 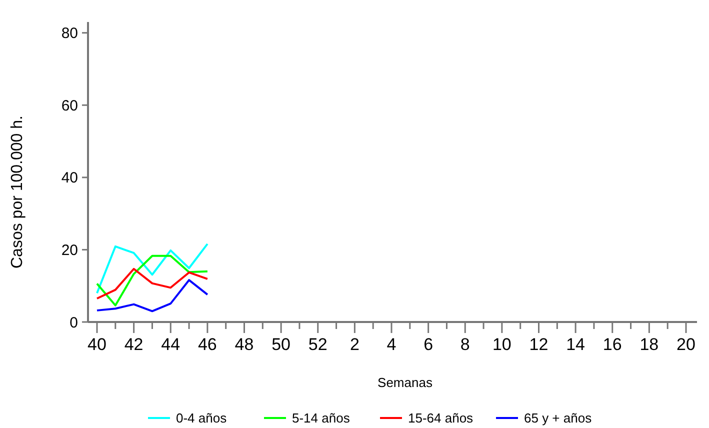 What do you see at coordinates (429, 344) in the screenshot?
I see `x-tick-label: 6` at bounding box center [429, 344].